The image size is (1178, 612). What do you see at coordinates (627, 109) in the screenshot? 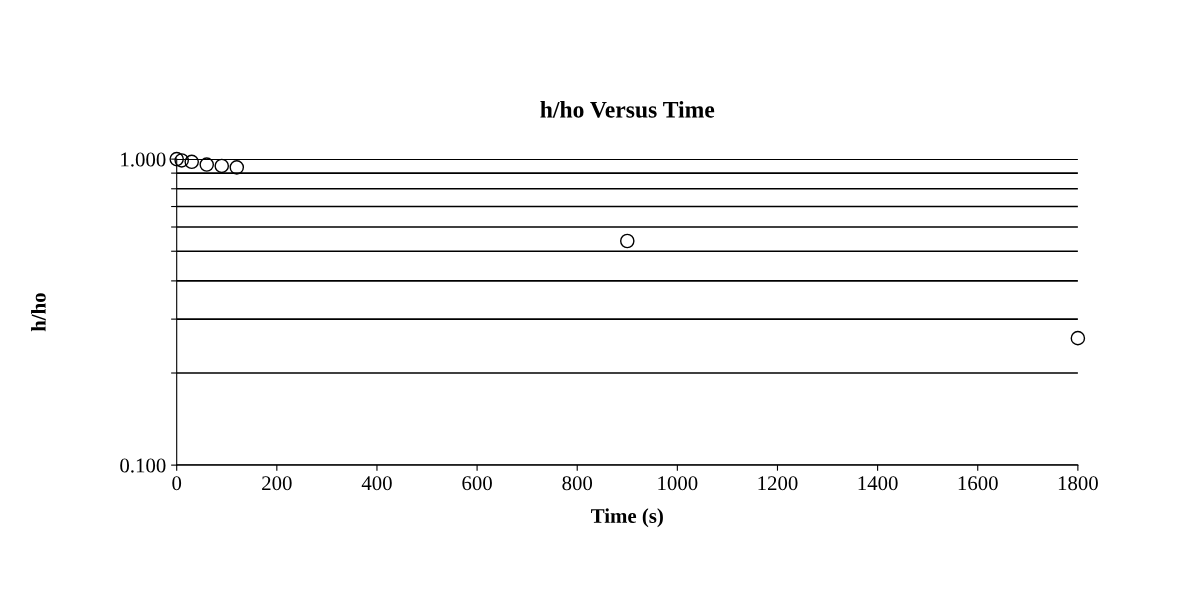
I see `chart-title: h/ho Versus Time` at bounding box center [627, 109].